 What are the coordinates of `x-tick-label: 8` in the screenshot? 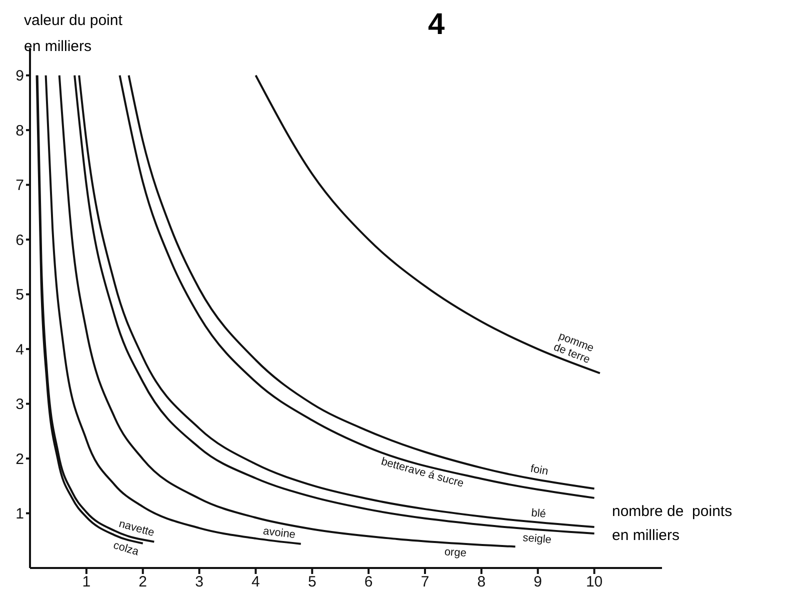 It's located at (481, 582).